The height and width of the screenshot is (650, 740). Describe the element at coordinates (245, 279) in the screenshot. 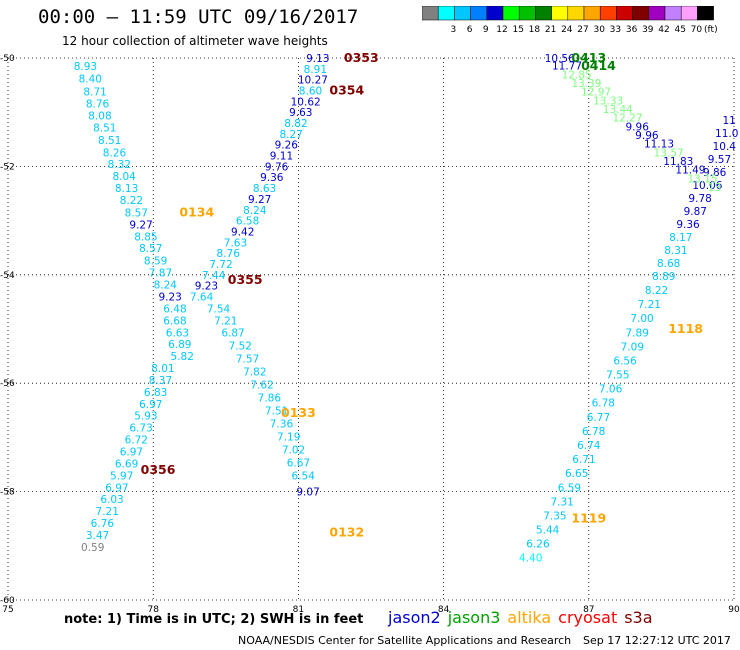

I see `pass-label: 0355` at that location.